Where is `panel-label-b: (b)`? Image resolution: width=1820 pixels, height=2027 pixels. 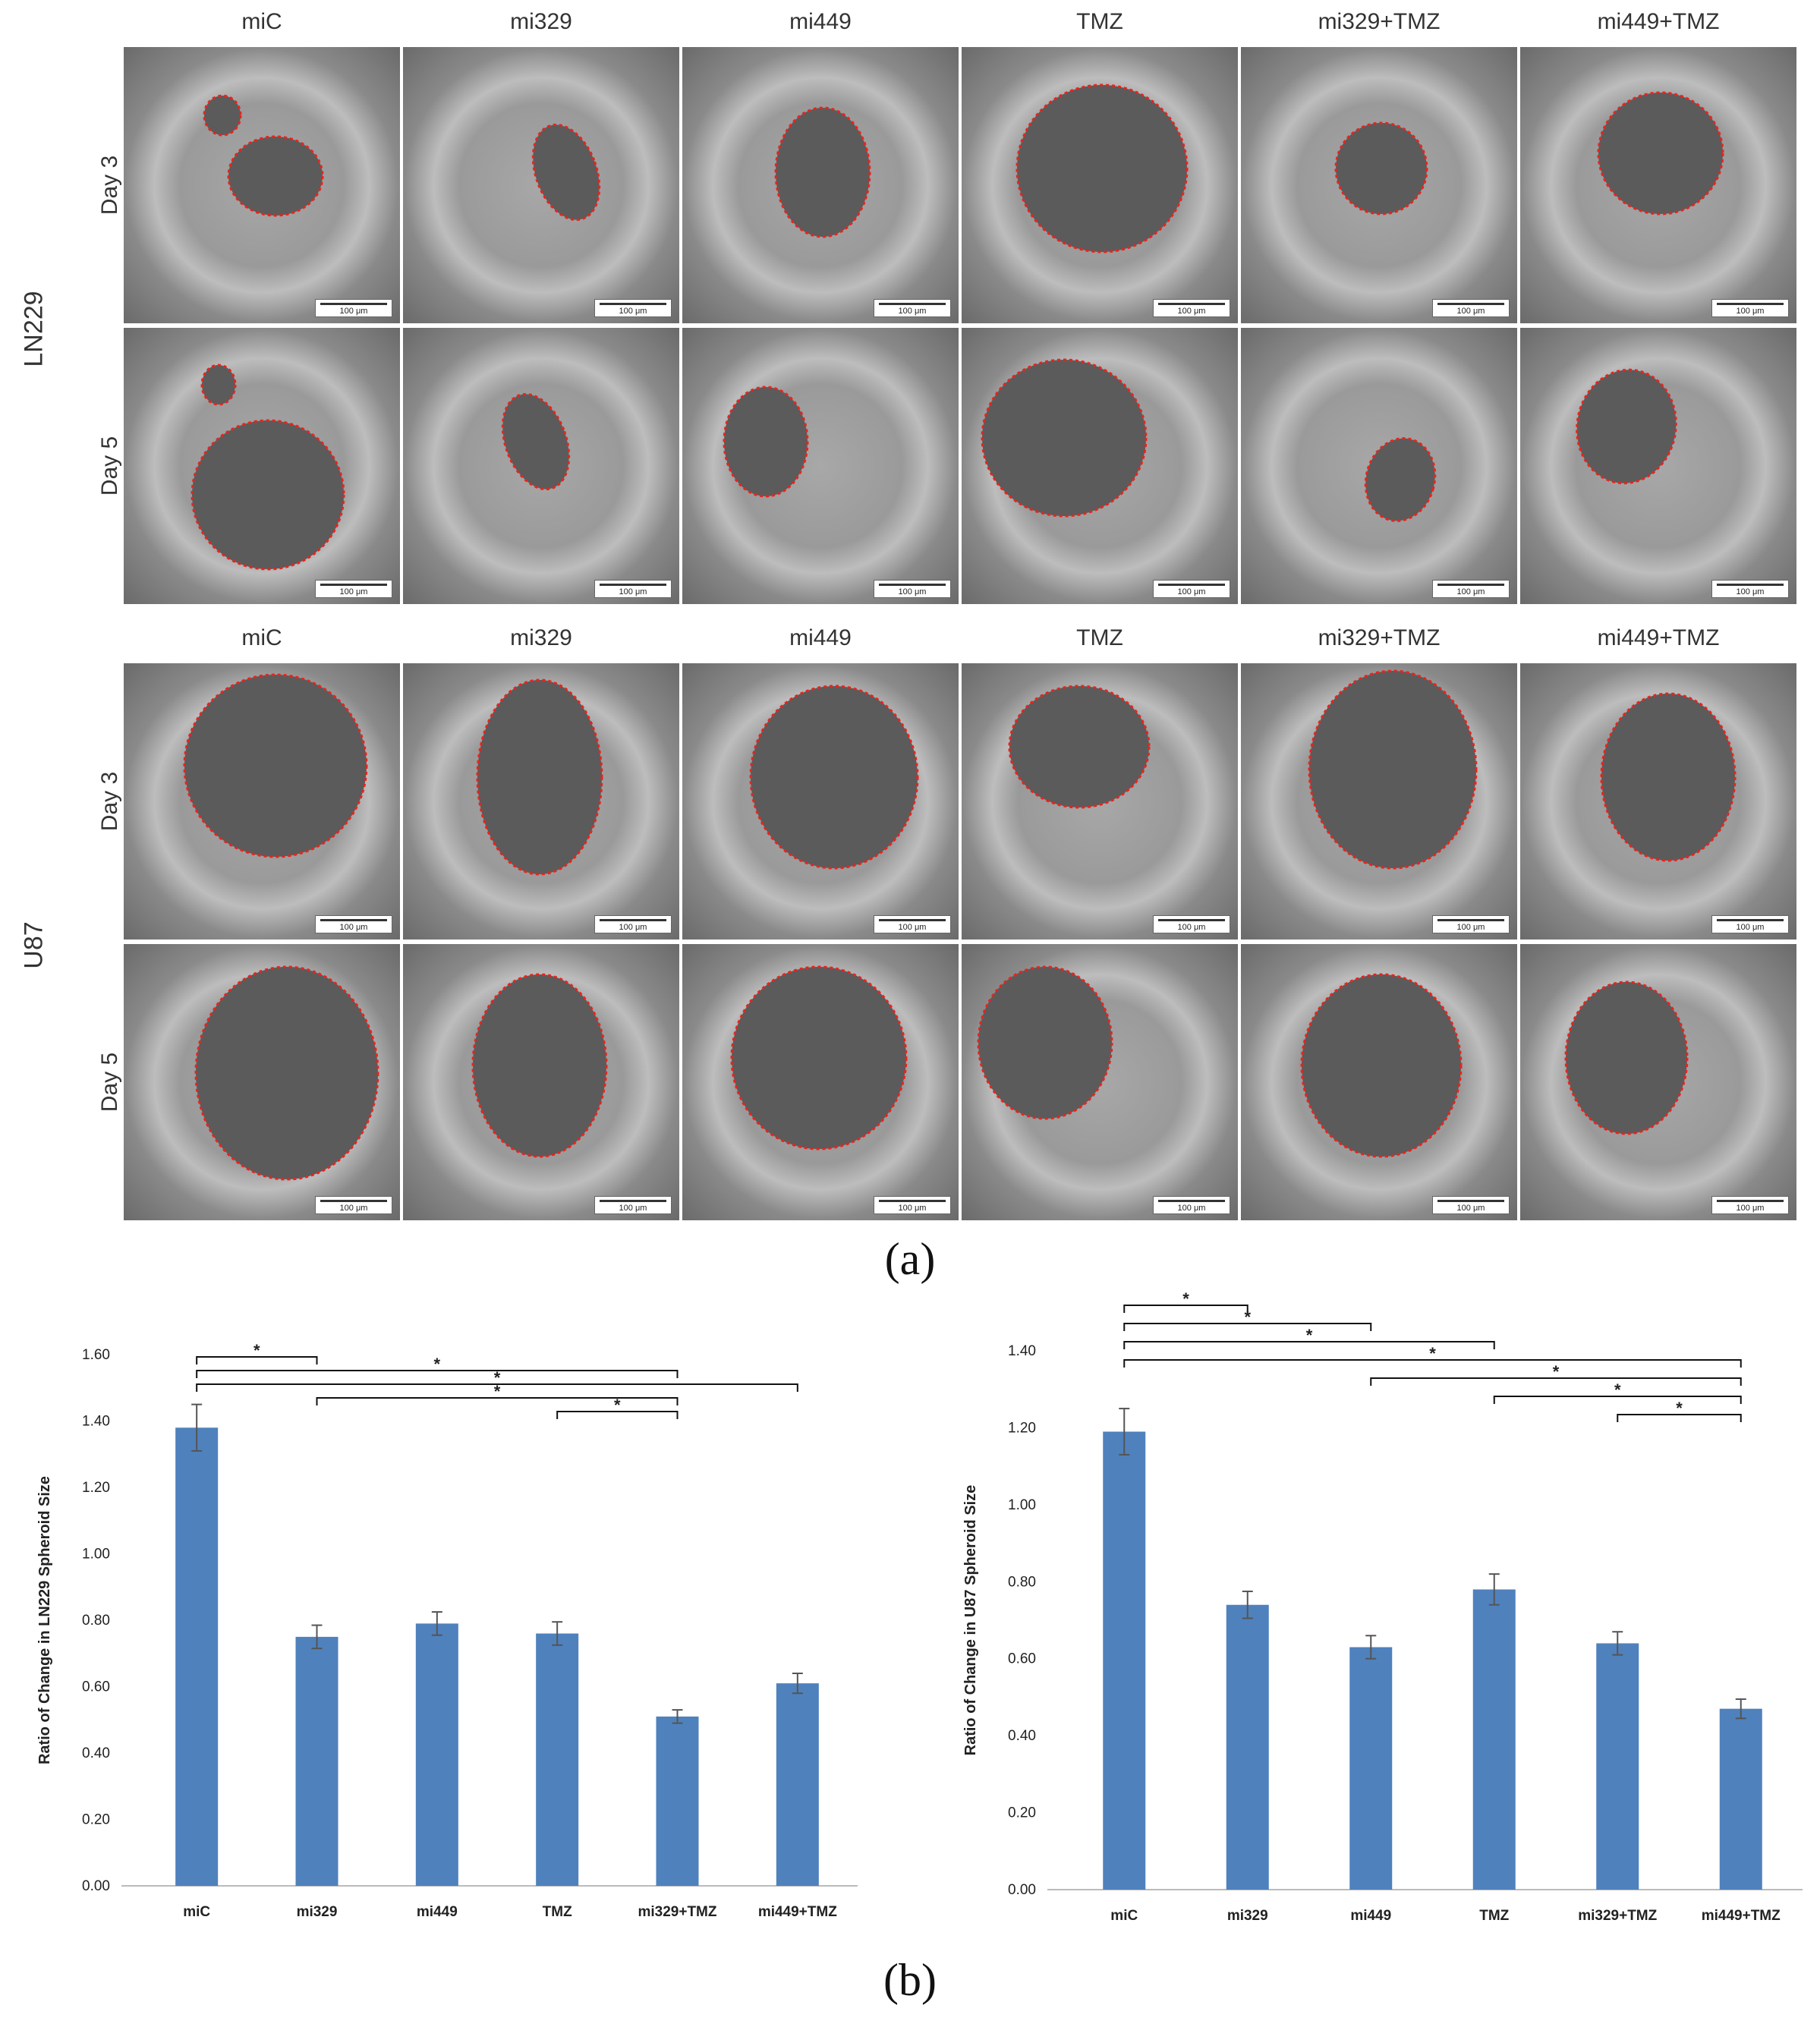
panel-label-b: (b) is located at coordinates (910, 1980).